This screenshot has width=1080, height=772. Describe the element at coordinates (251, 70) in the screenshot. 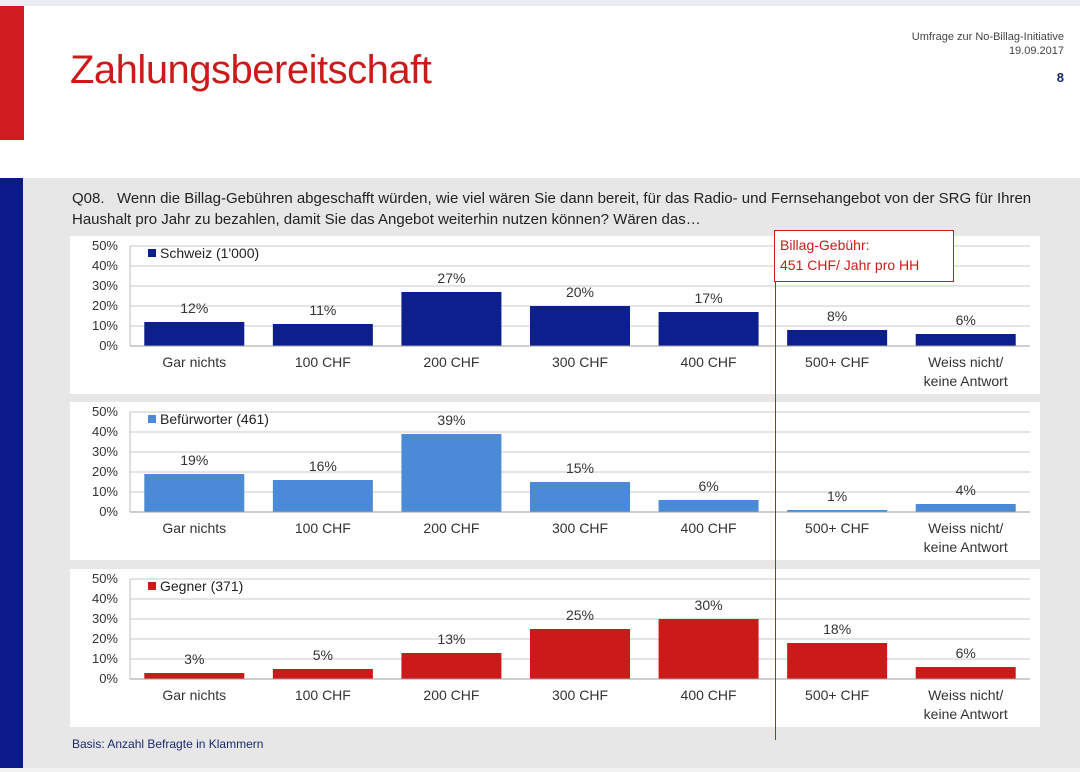

I see `page-title: Zahlungsbereitschaft` at that location.